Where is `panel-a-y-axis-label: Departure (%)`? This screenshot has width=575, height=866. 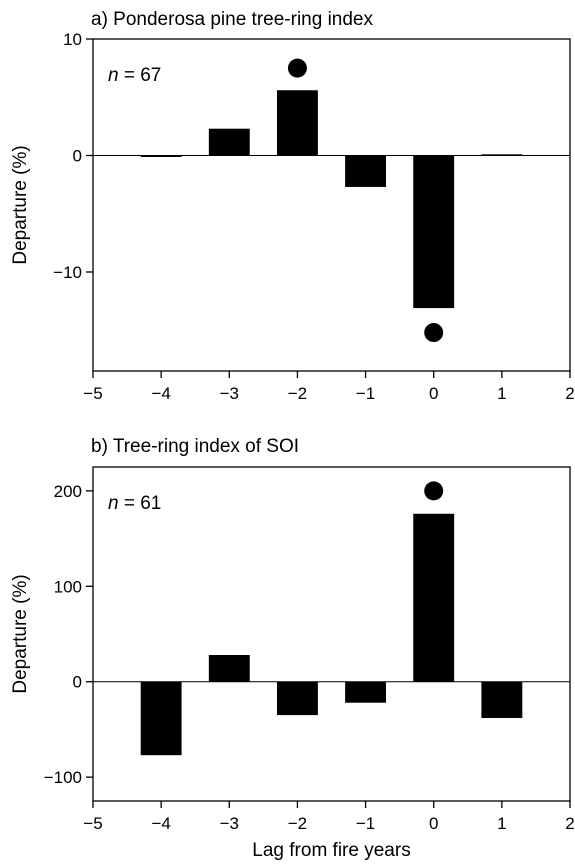 panel-a-y-axis-label: Departure (%) is located at coordinates (20, 204).